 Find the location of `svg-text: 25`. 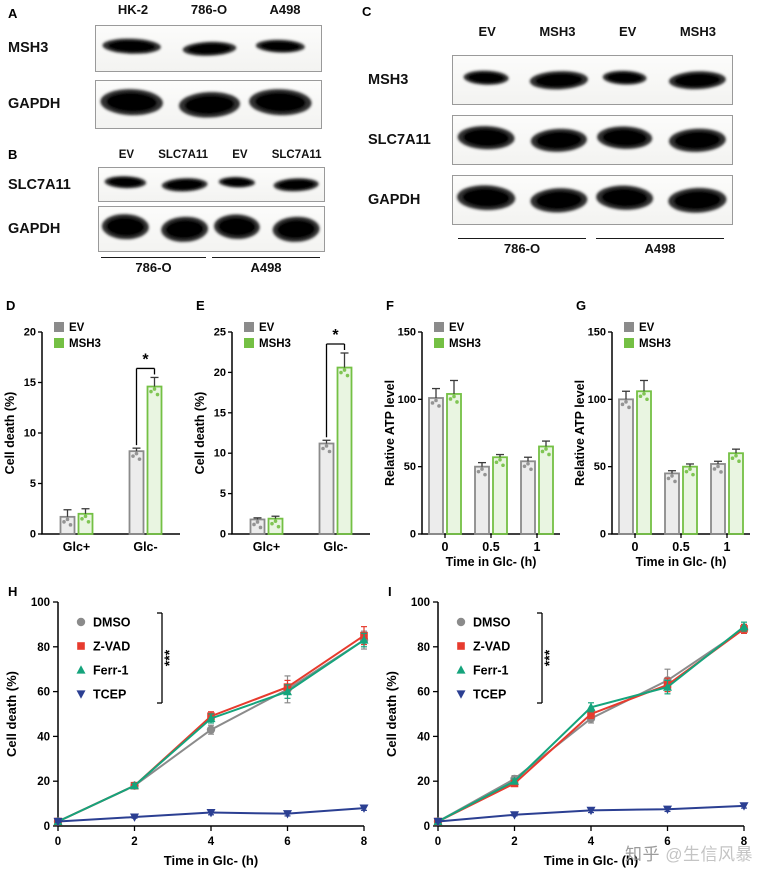

svg-text: 25 is located at coordinates (220, 333).